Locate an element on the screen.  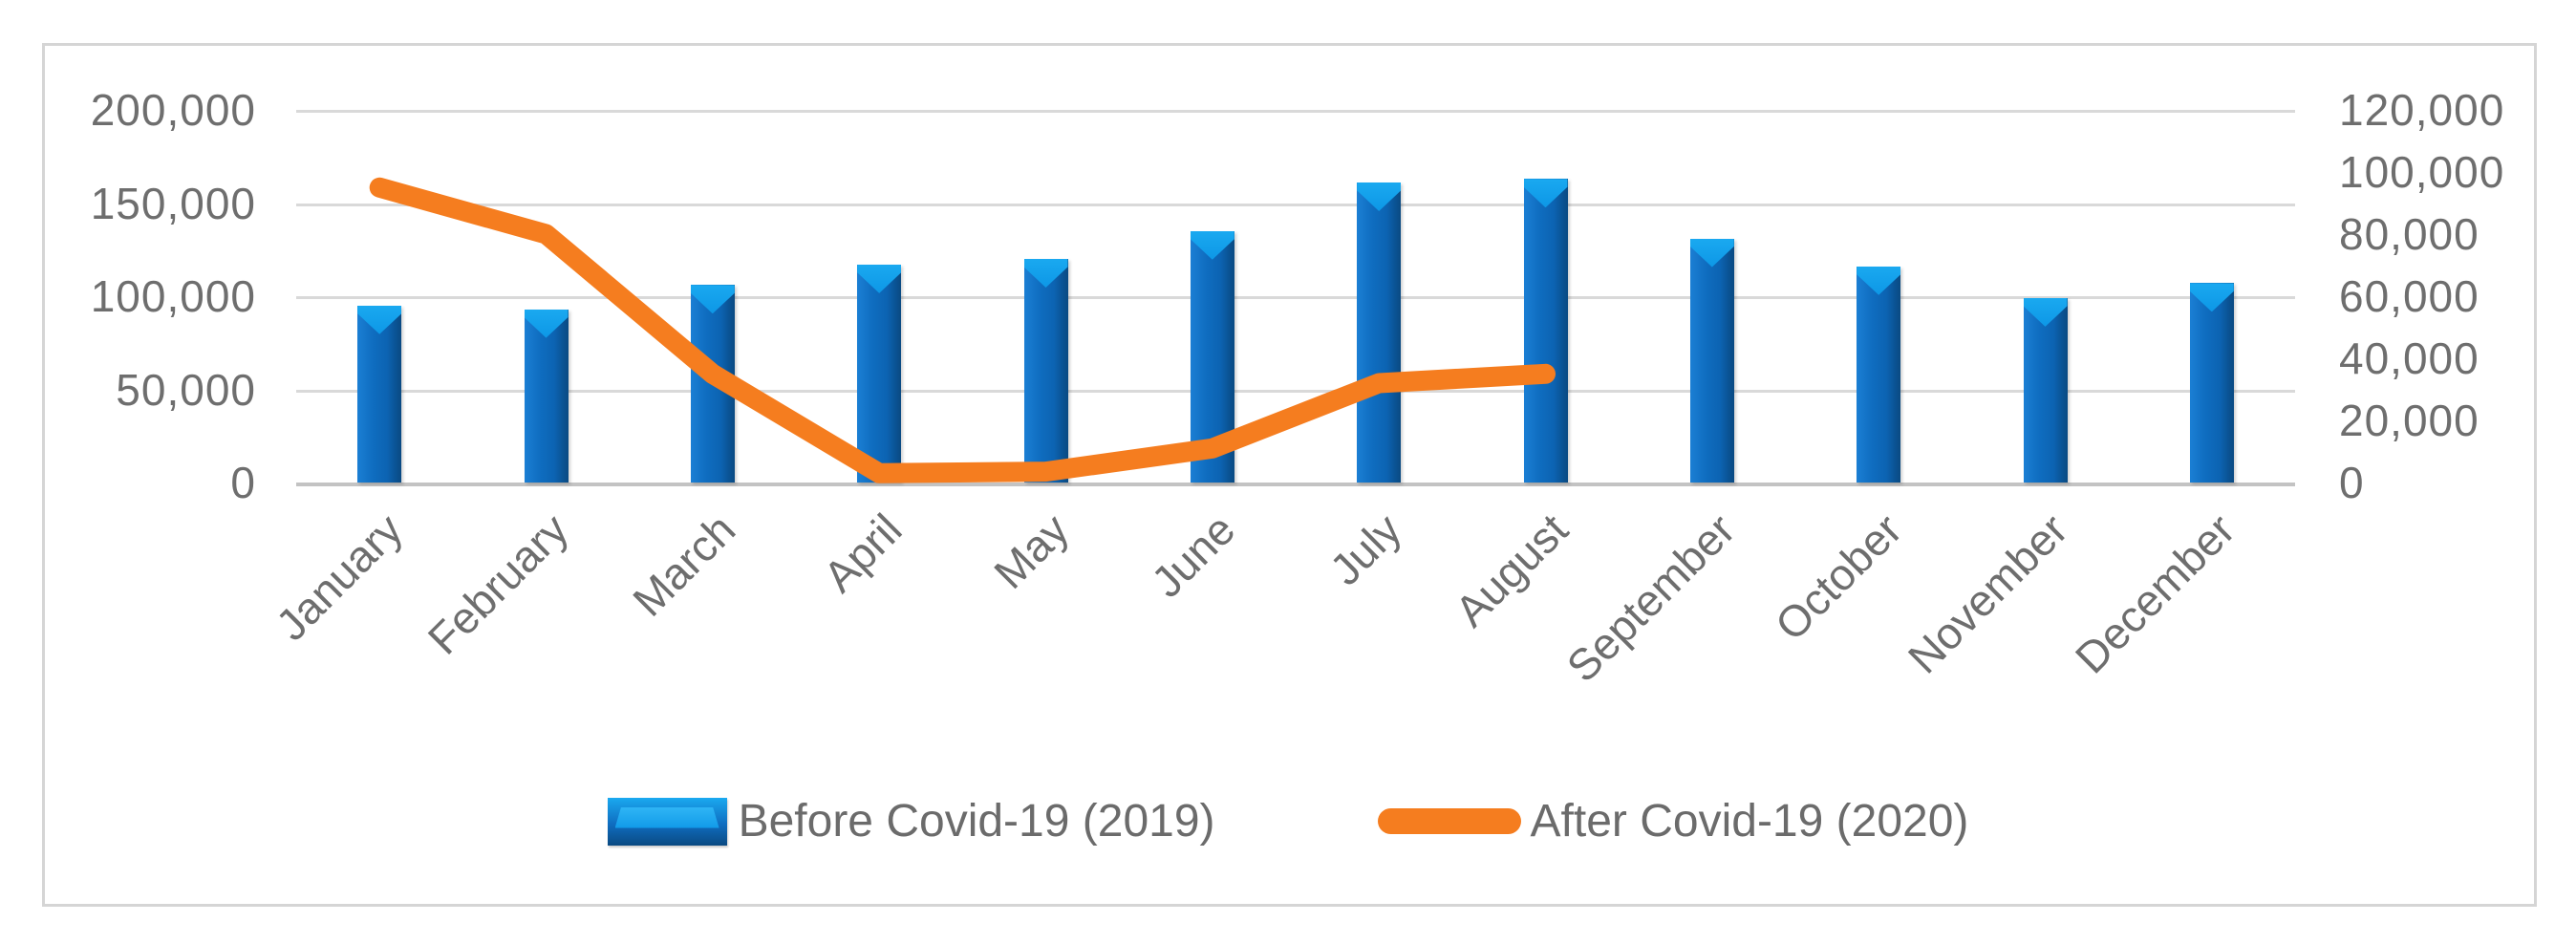
left-axis-tick: 50,000 is located at coordinates (186, 390).